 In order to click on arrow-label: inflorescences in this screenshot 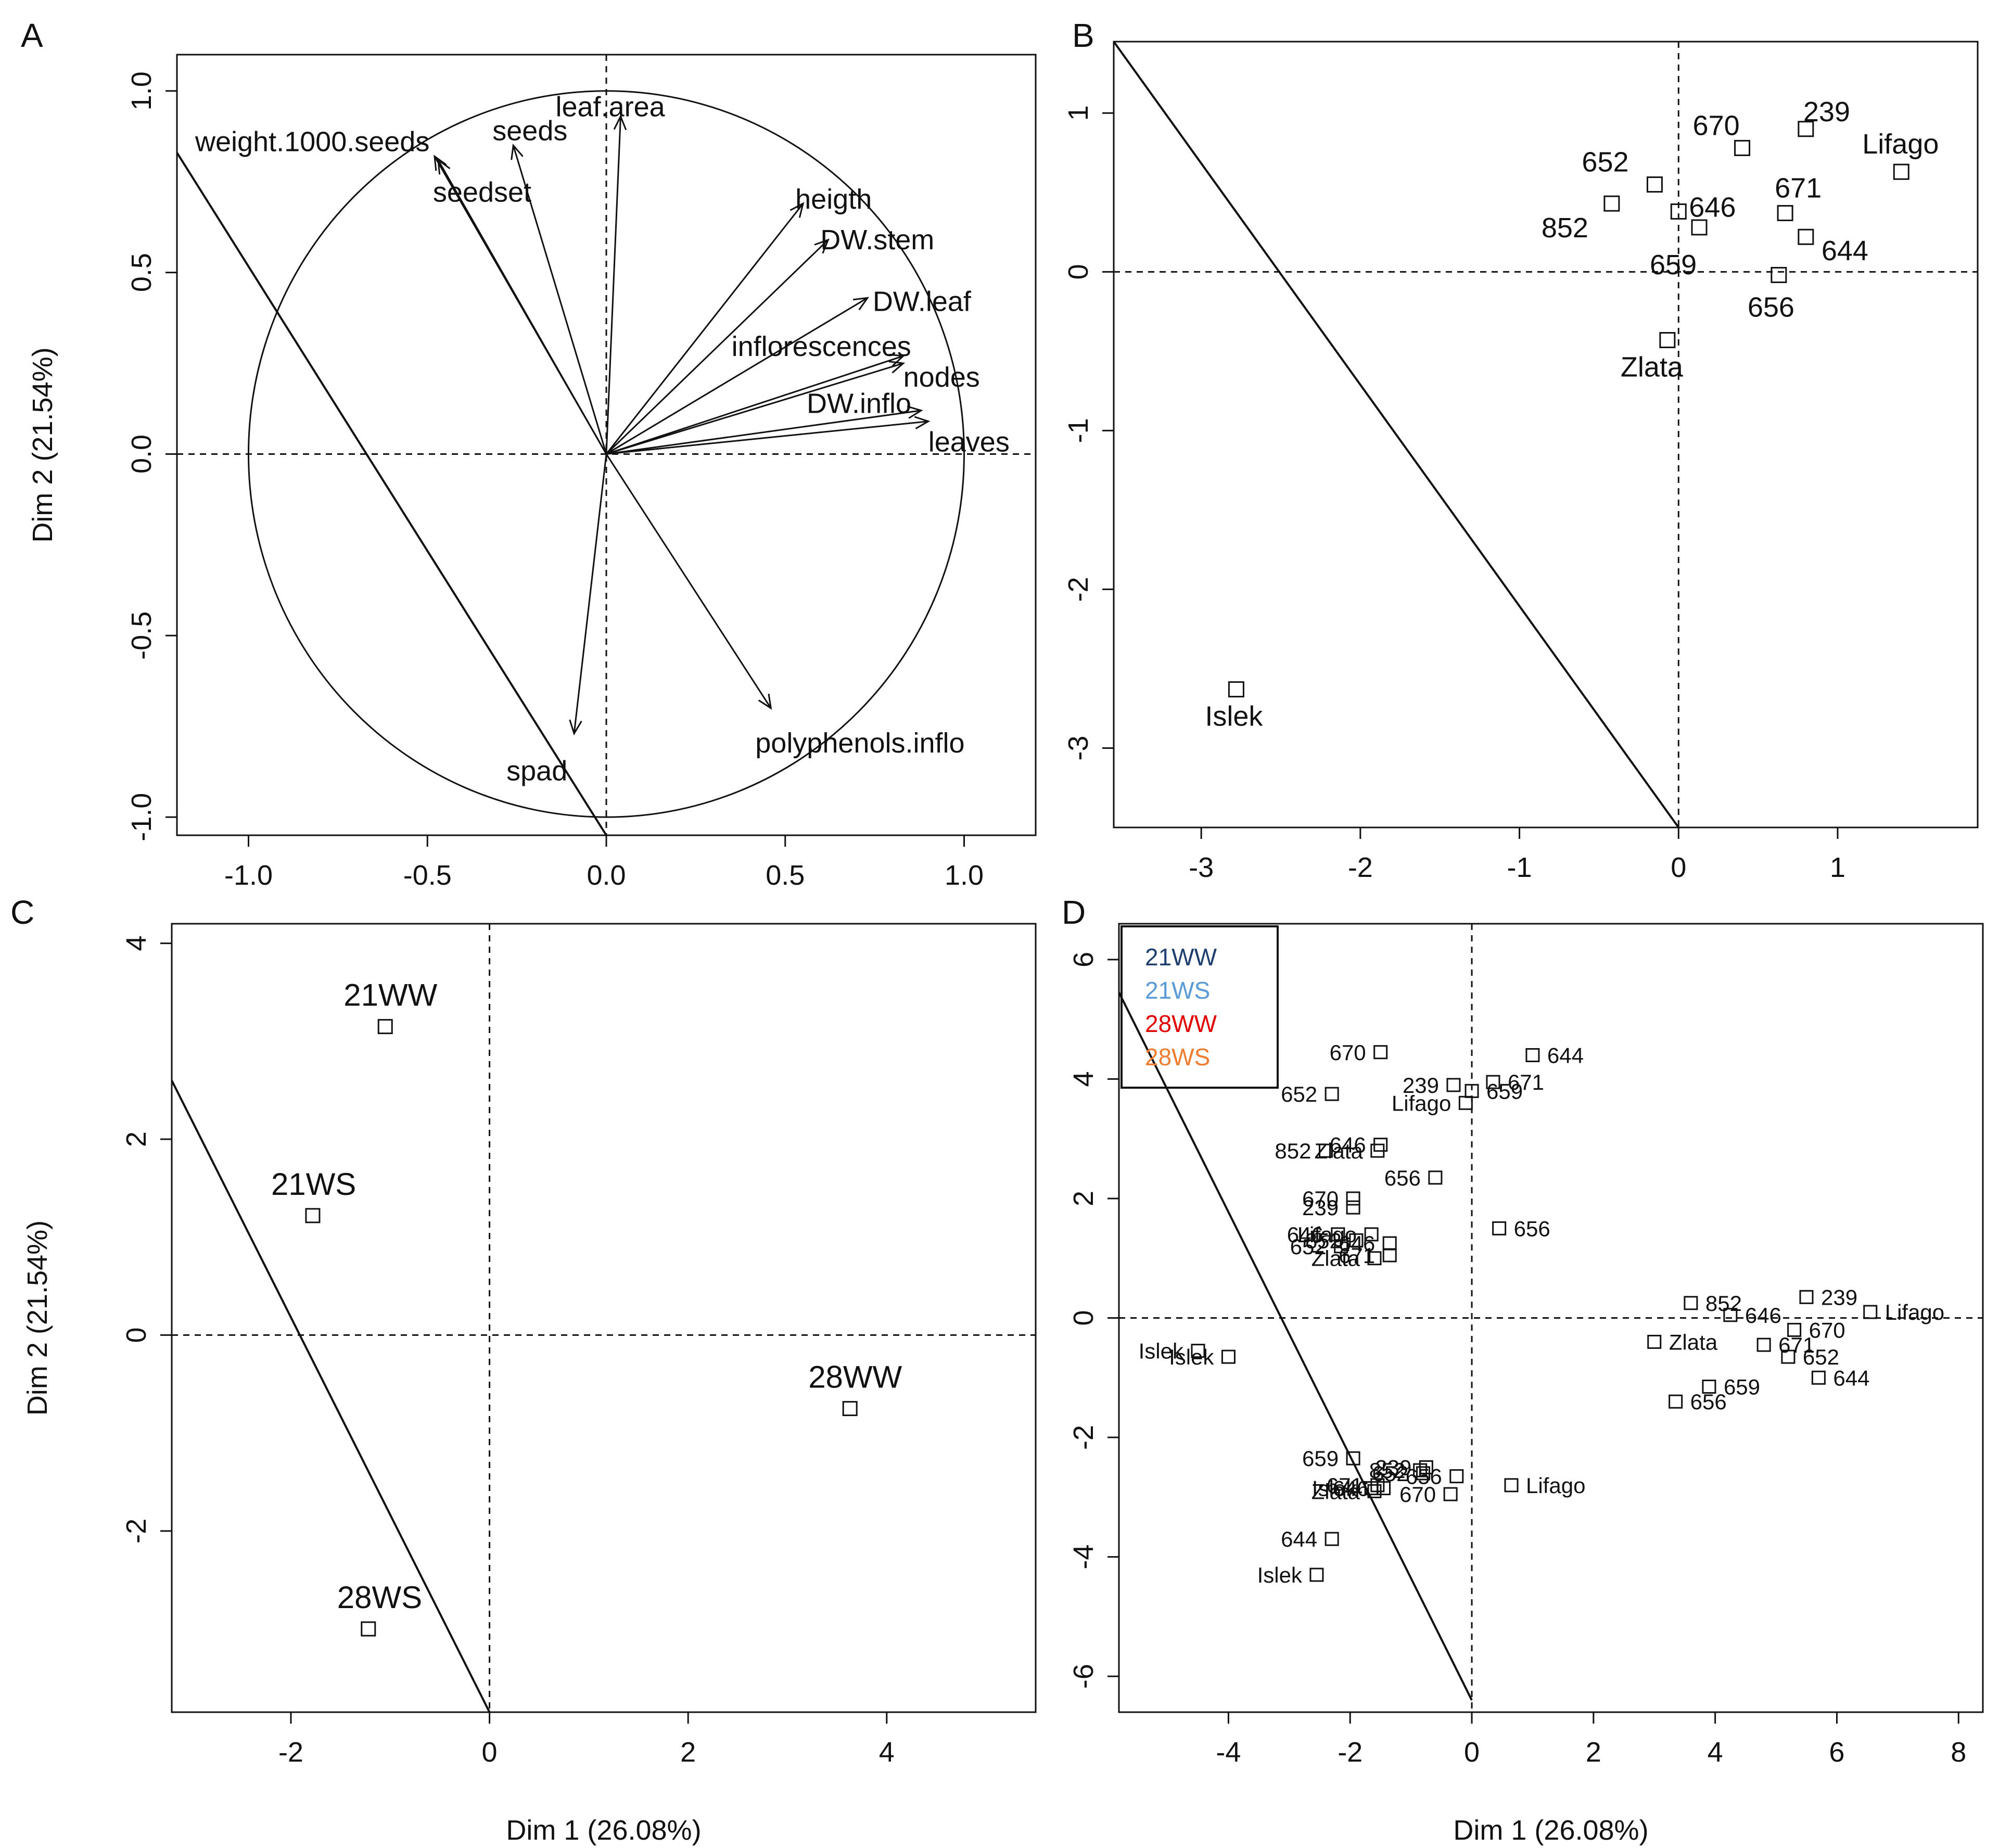, I will do `click(821, 346)`.